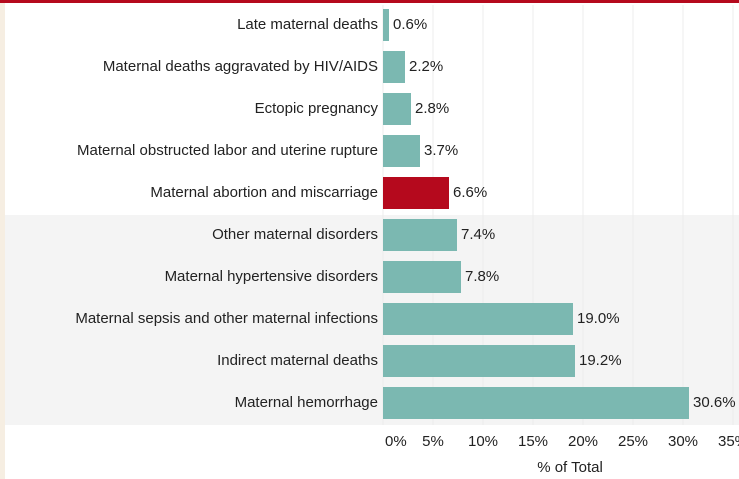 The width and height of the screenshot is (739, 479). I want to click on y-tick-label: Maternal hemorrhage, so click(306, 402).